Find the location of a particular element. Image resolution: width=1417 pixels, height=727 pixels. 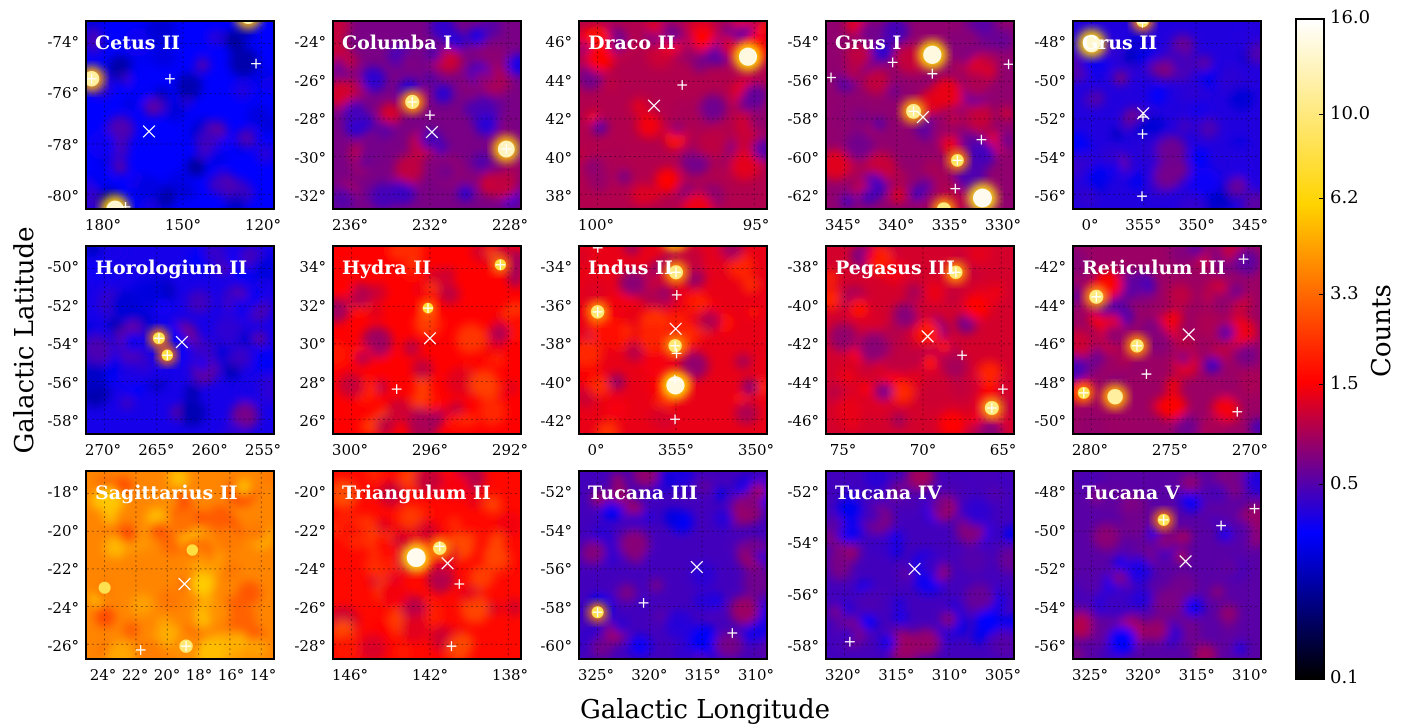

x-tick-label: 150° is located at coordinates (183, 225).